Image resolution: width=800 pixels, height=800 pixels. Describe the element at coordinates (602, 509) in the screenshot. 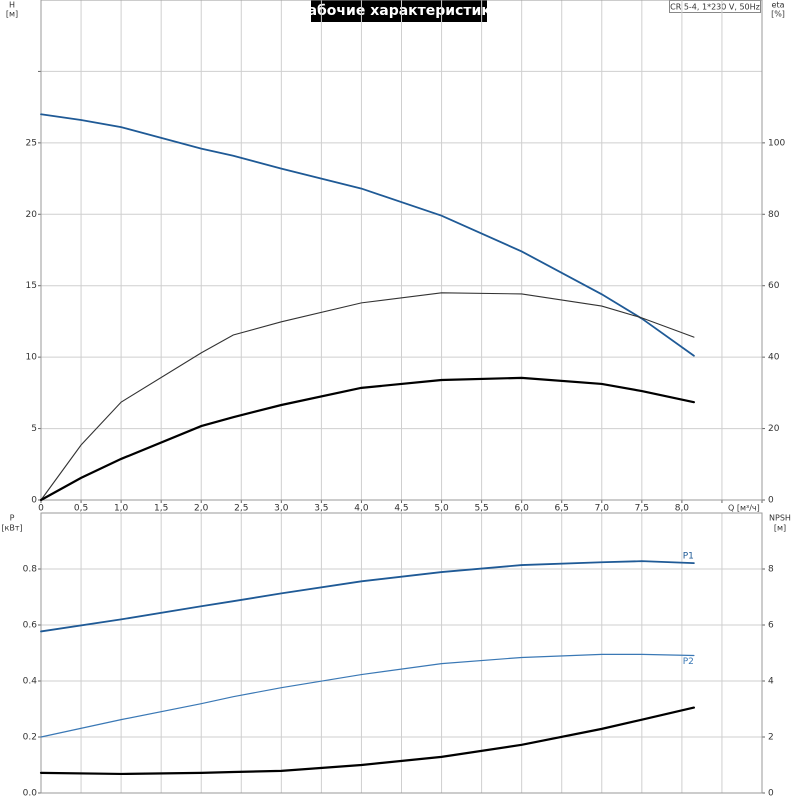

I see `x-tick-label: 7,0` at that location.